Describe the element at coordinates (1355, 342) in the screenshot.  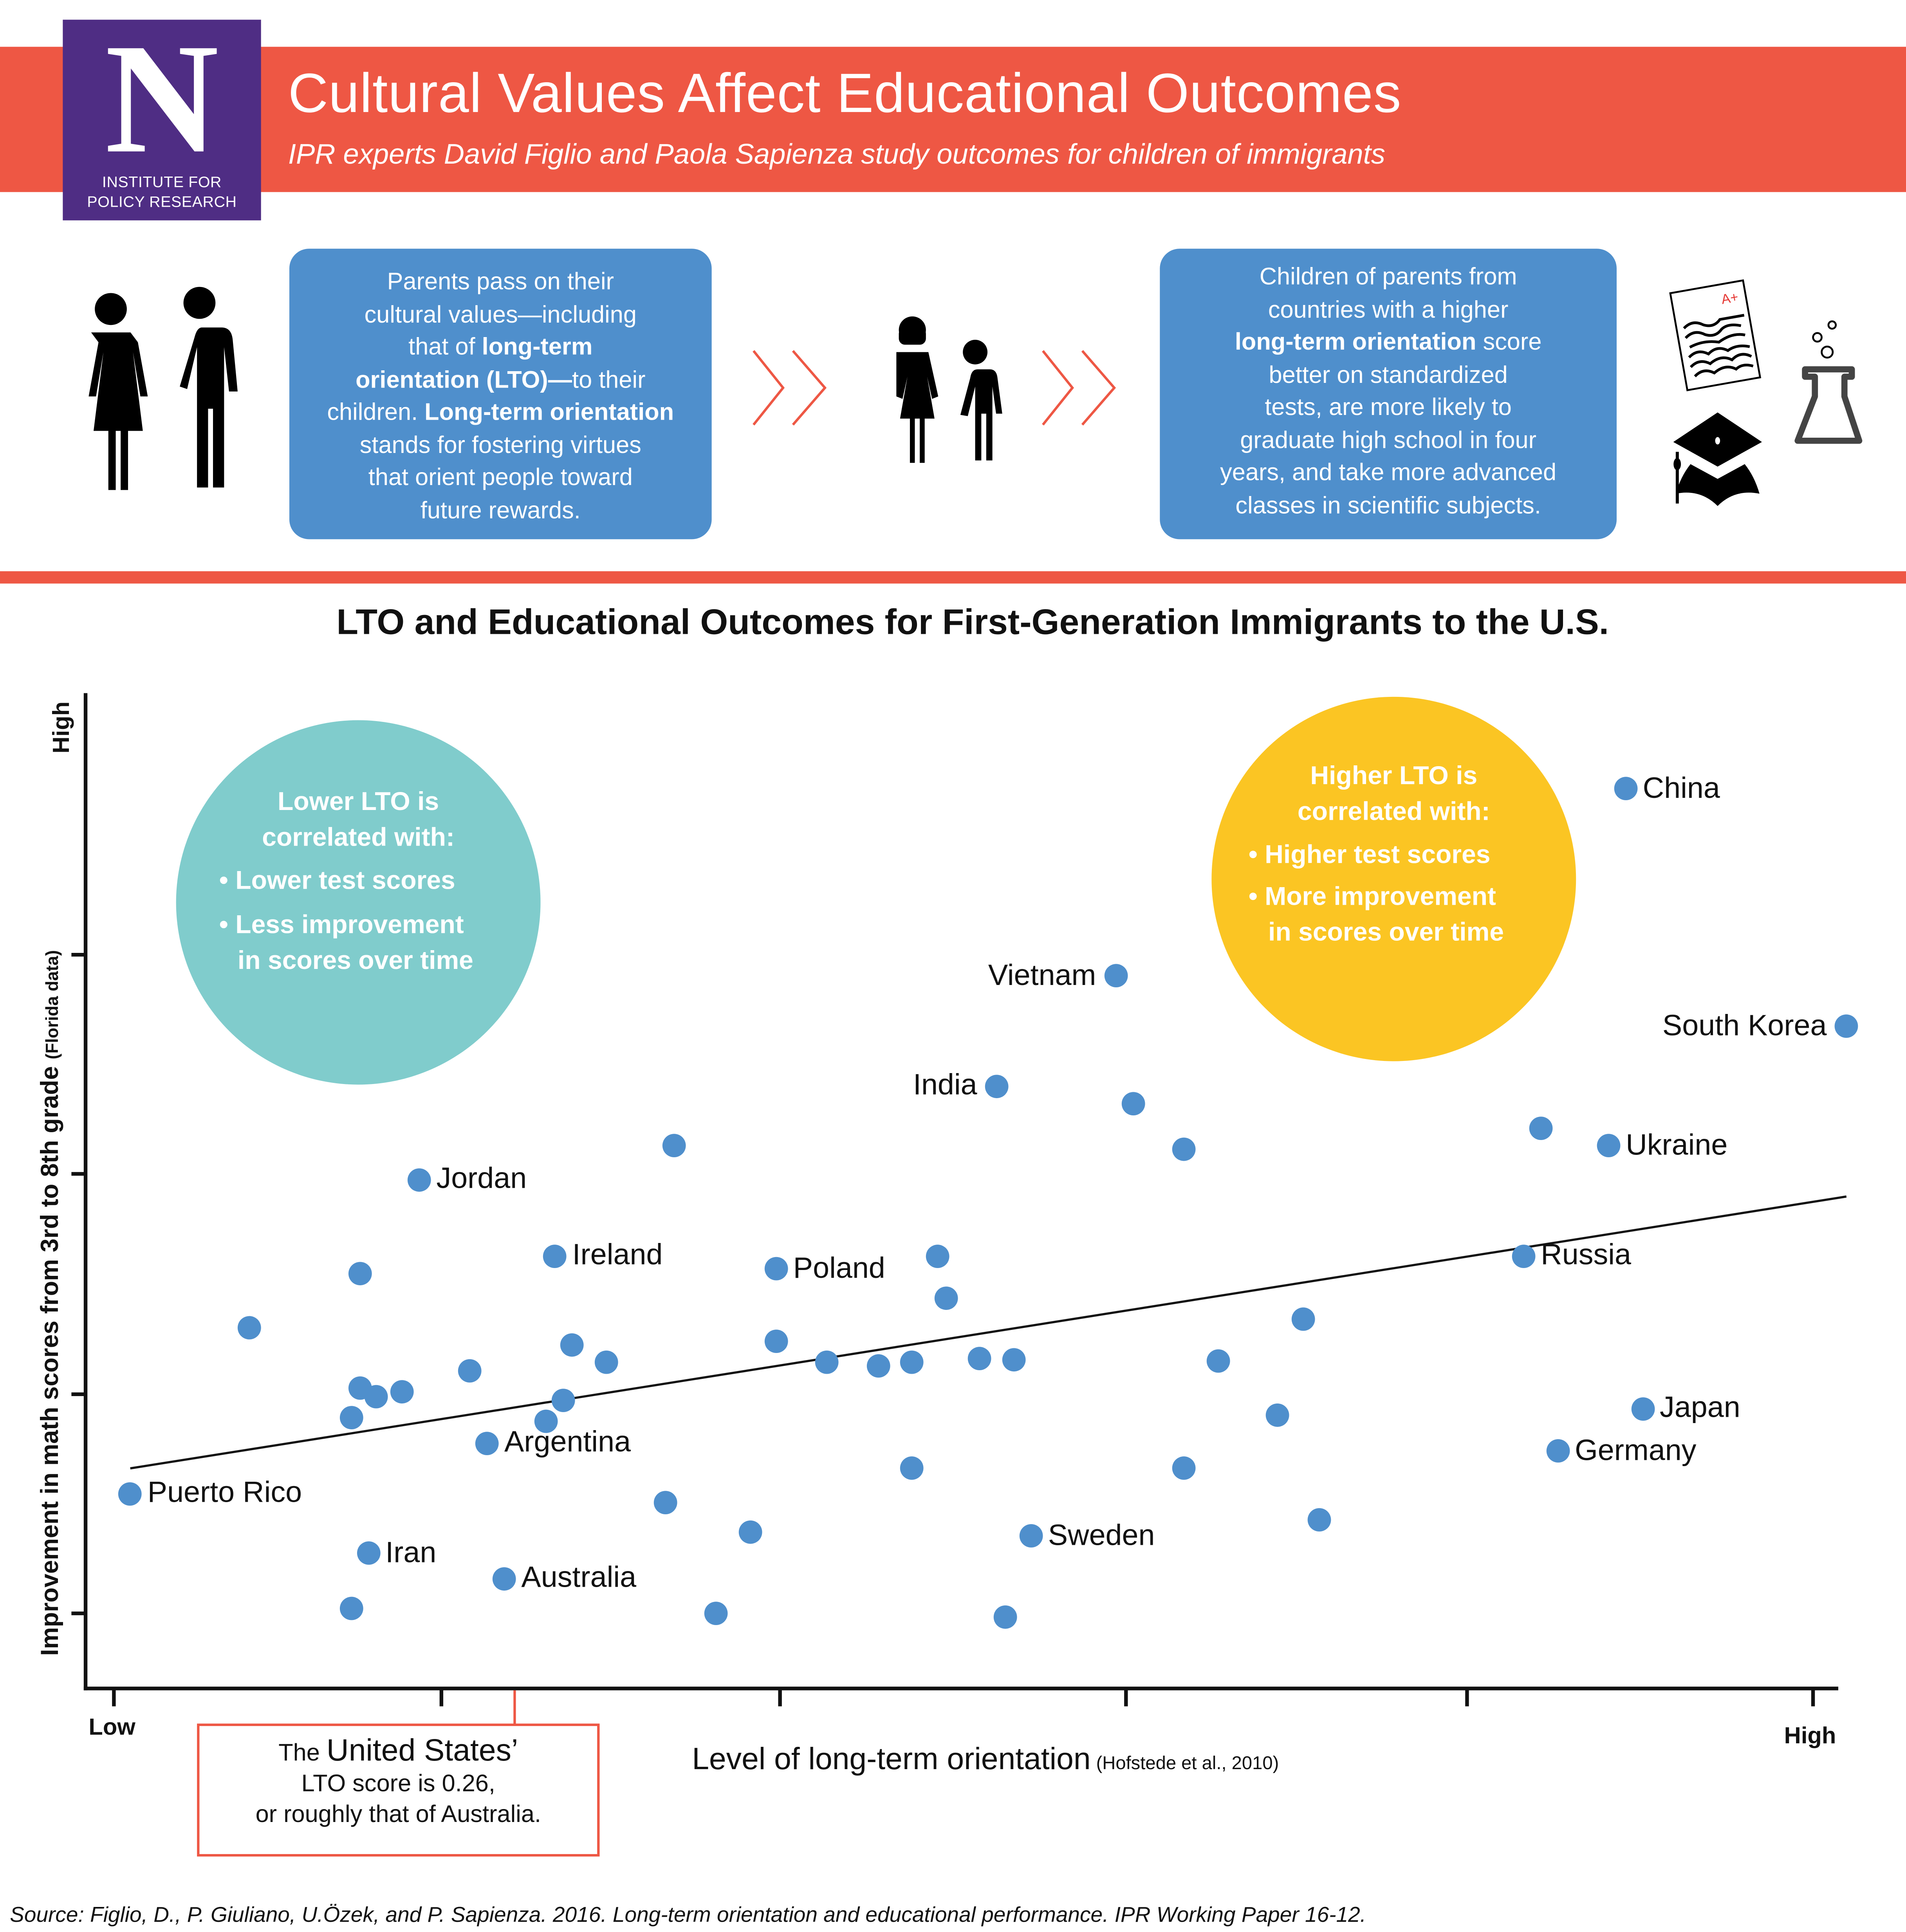
I see `box2-bold-text: long-term orientation` at that location.